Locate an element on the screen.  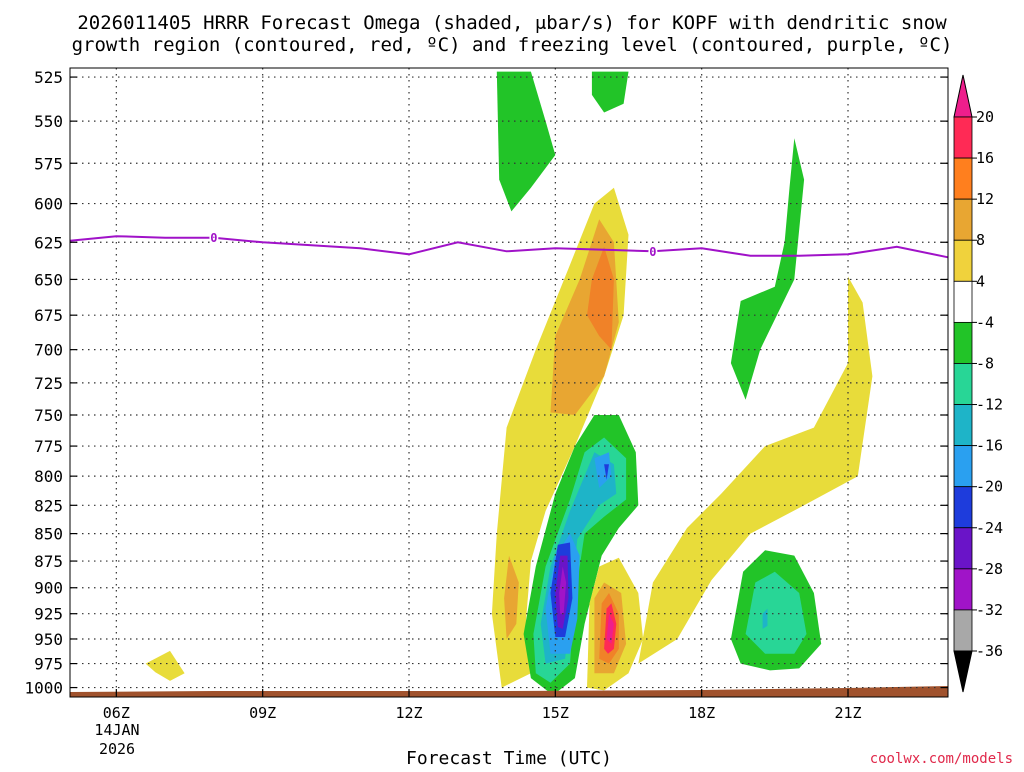
terrain-layer is located at coordinates (509, 691).